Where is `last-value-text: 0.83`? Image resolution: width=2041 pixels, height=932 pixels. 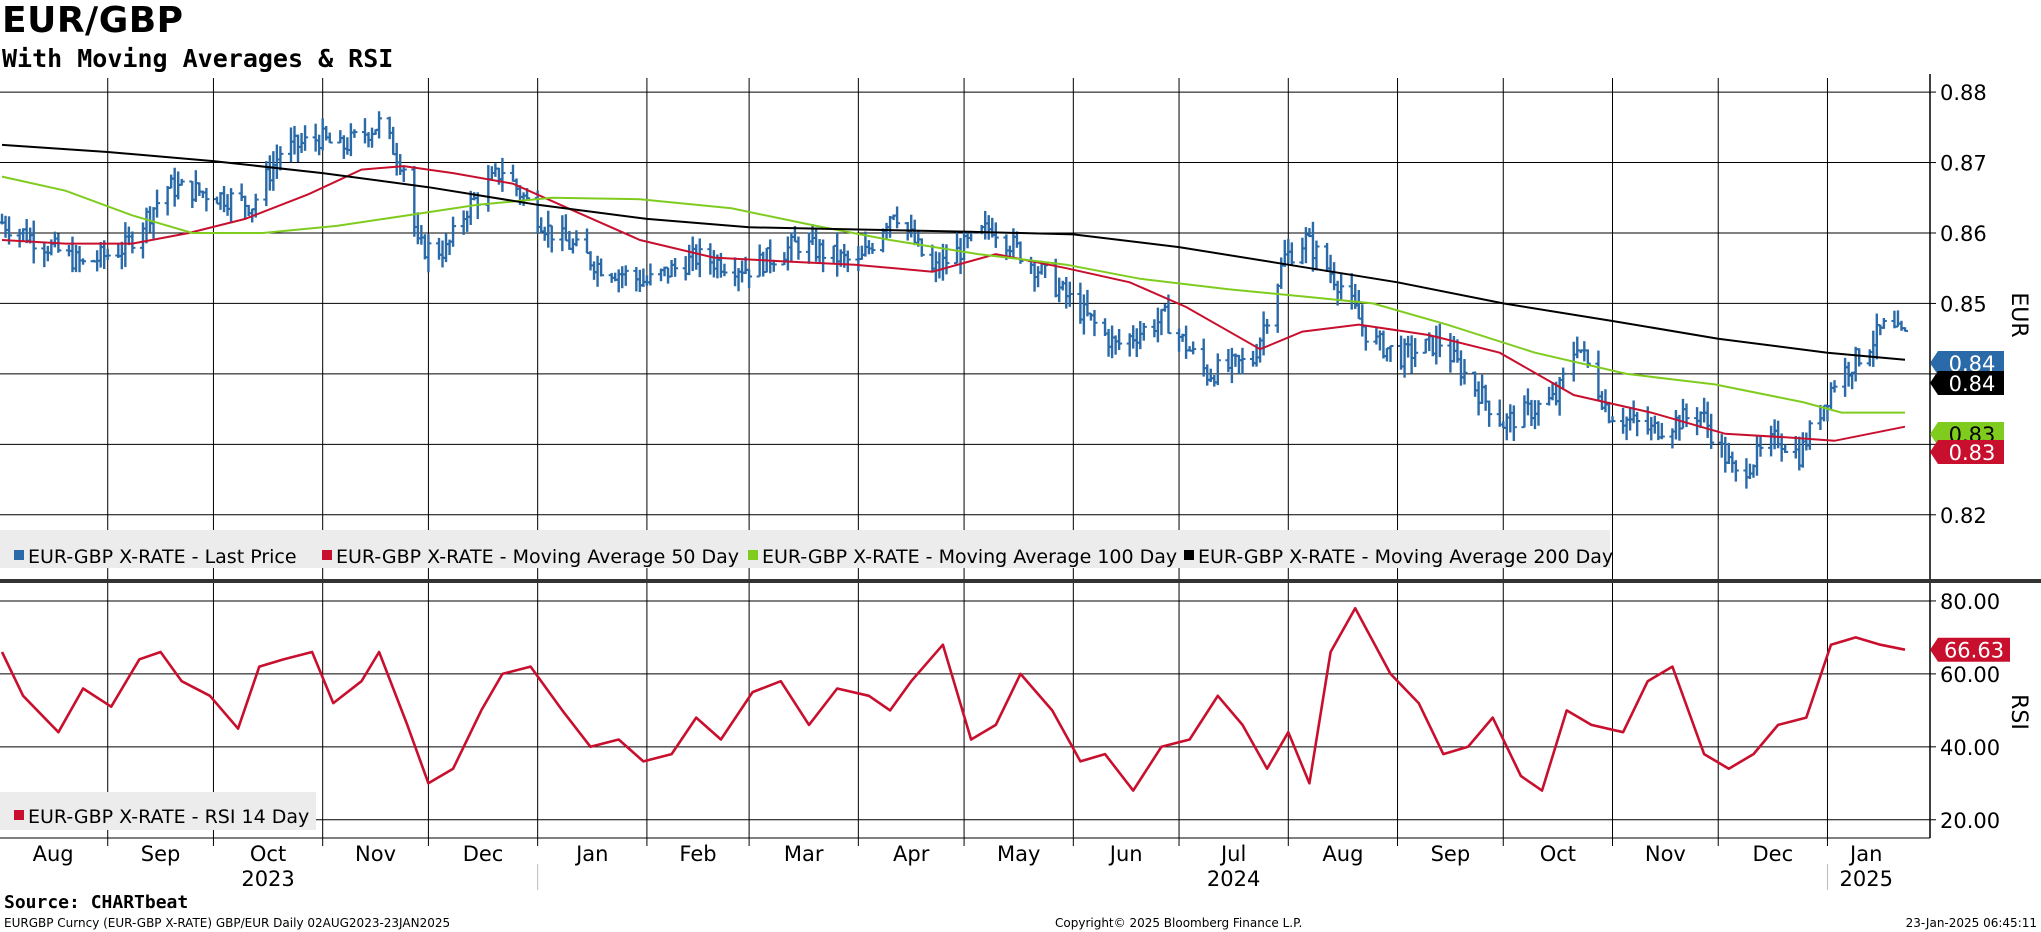
last-value-text: 0.83 is located at coordinates (1972, 453).